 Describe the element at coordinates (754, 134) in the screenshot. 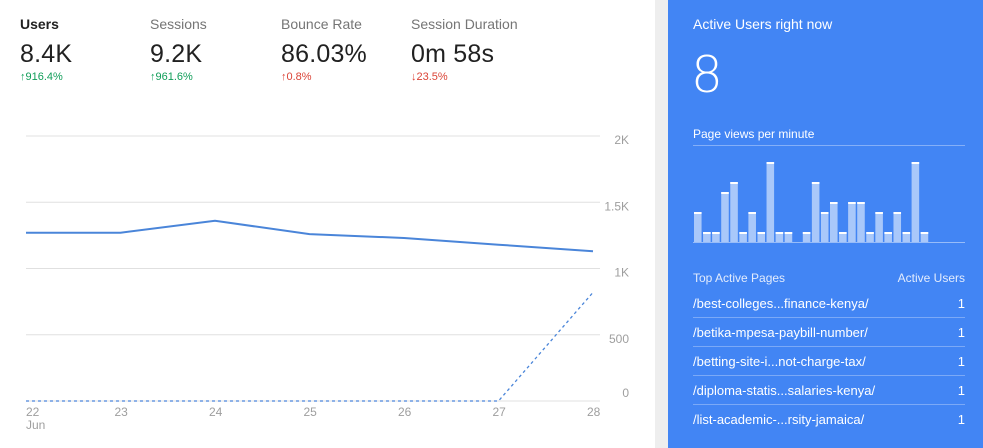

I see `pageviews-title: Page views per minute` at that location.